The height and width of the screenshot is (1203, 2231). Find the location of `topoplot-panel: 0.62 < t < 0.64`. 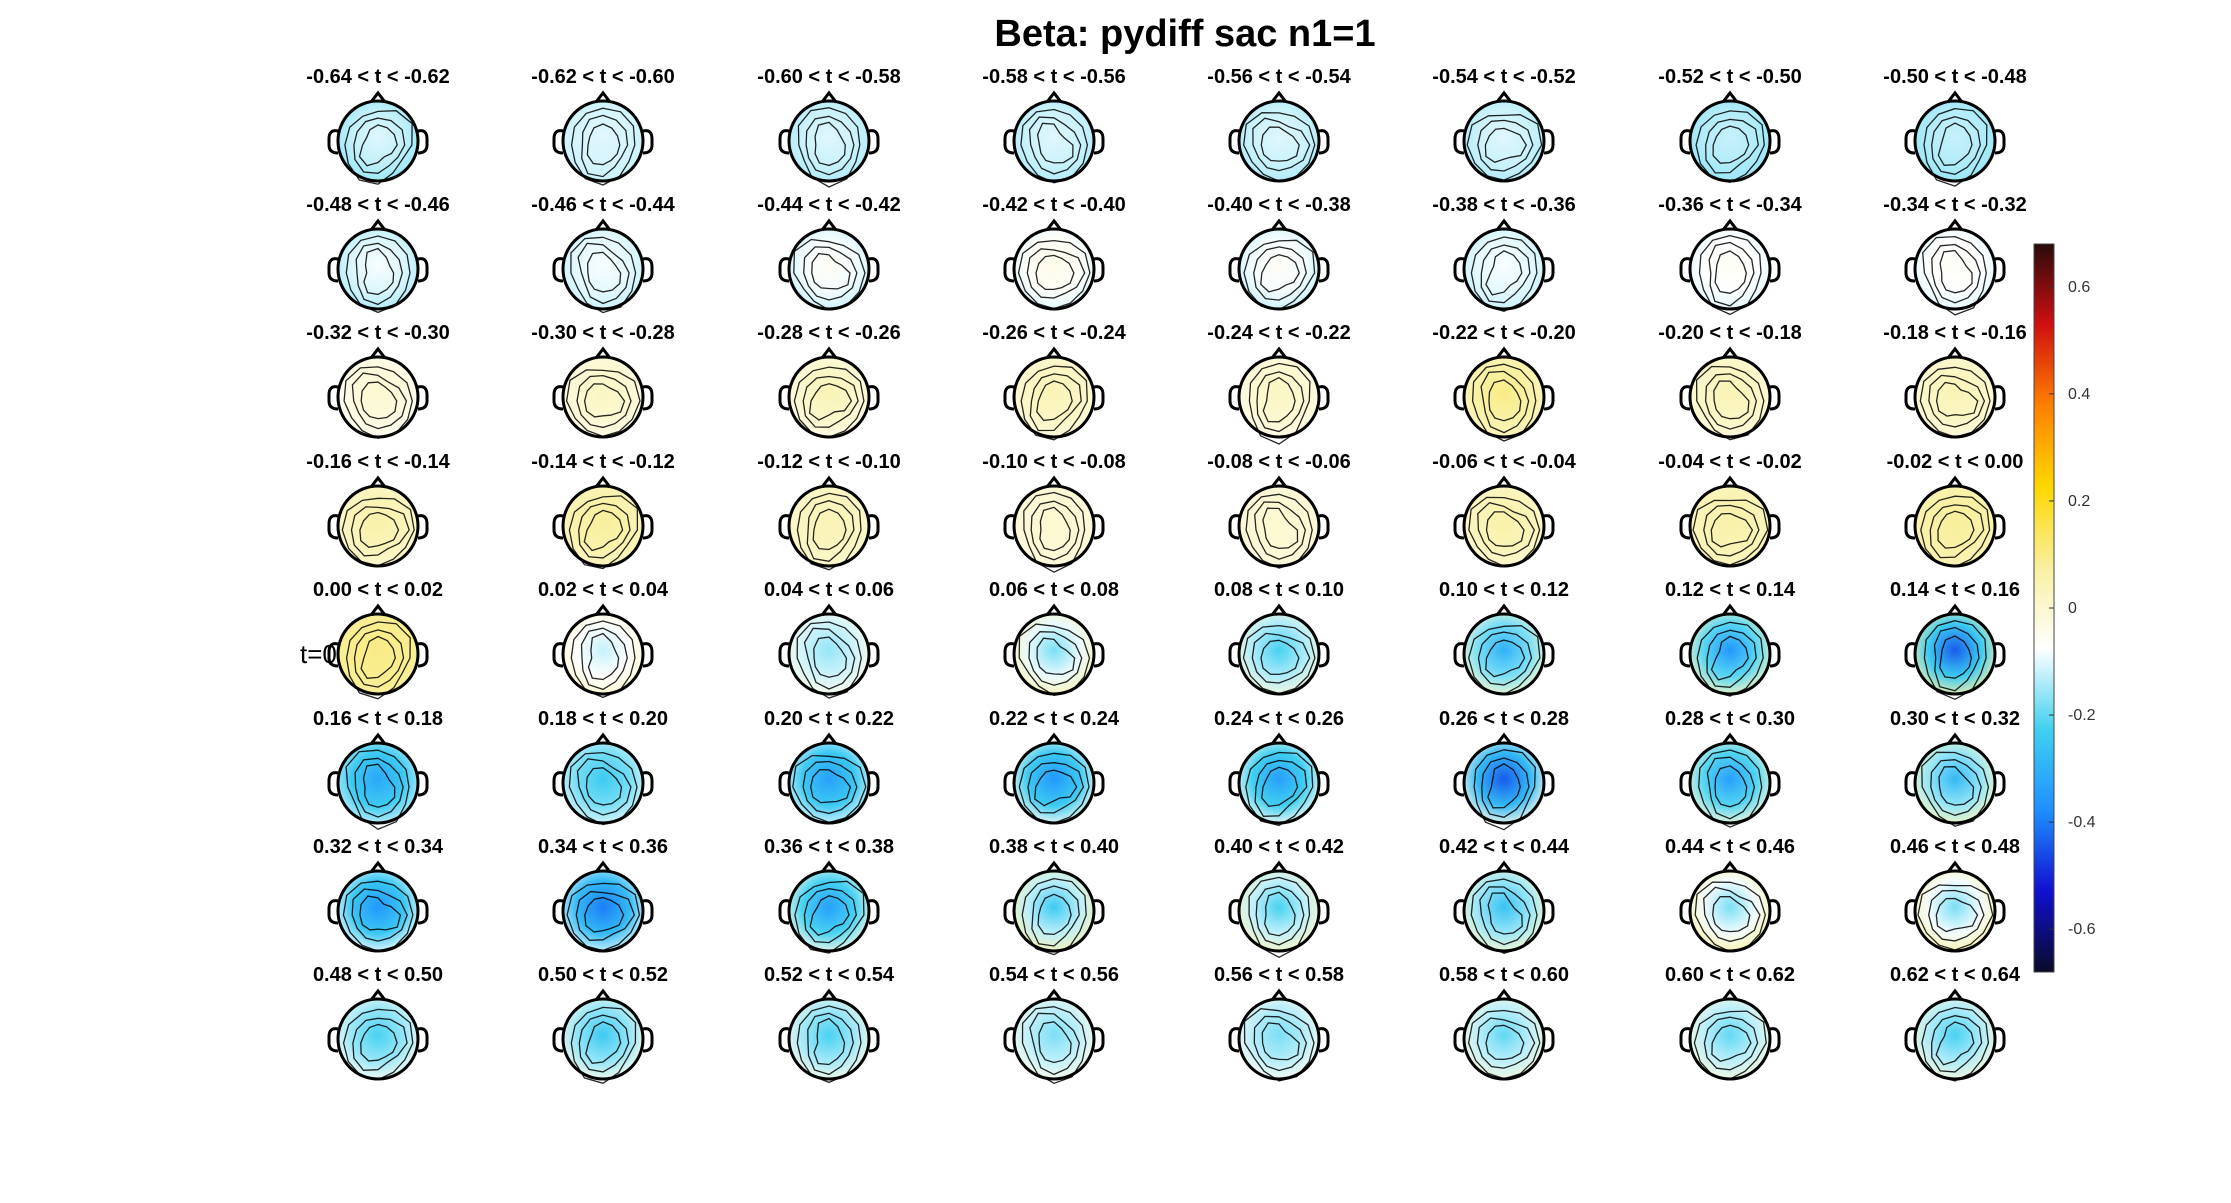

topoplot-panel: 0.62 < t < 0.64 is located at coordinates (1955, 1023).